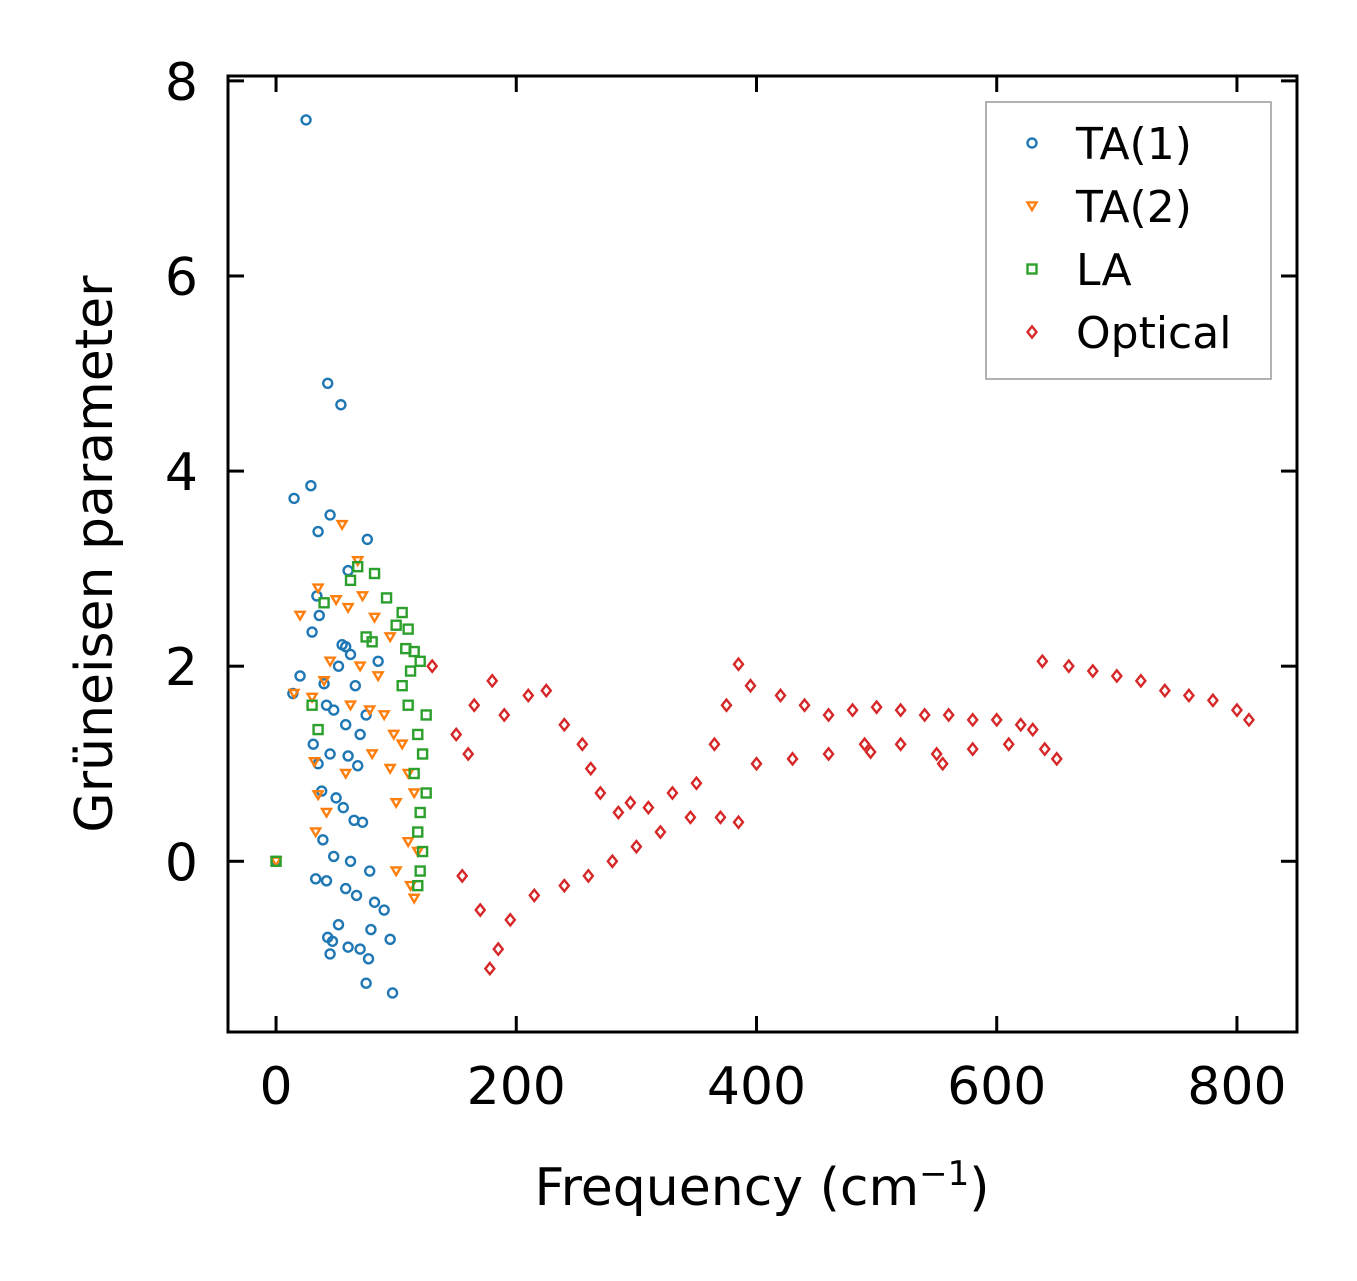 Image resolution: width=1357 pixels, height=1281 pixels. What do you see at coordinates (1236, 1087) in the screenshot?
I see `x-tick-label: 800` at bounding box center [1236, 1087].